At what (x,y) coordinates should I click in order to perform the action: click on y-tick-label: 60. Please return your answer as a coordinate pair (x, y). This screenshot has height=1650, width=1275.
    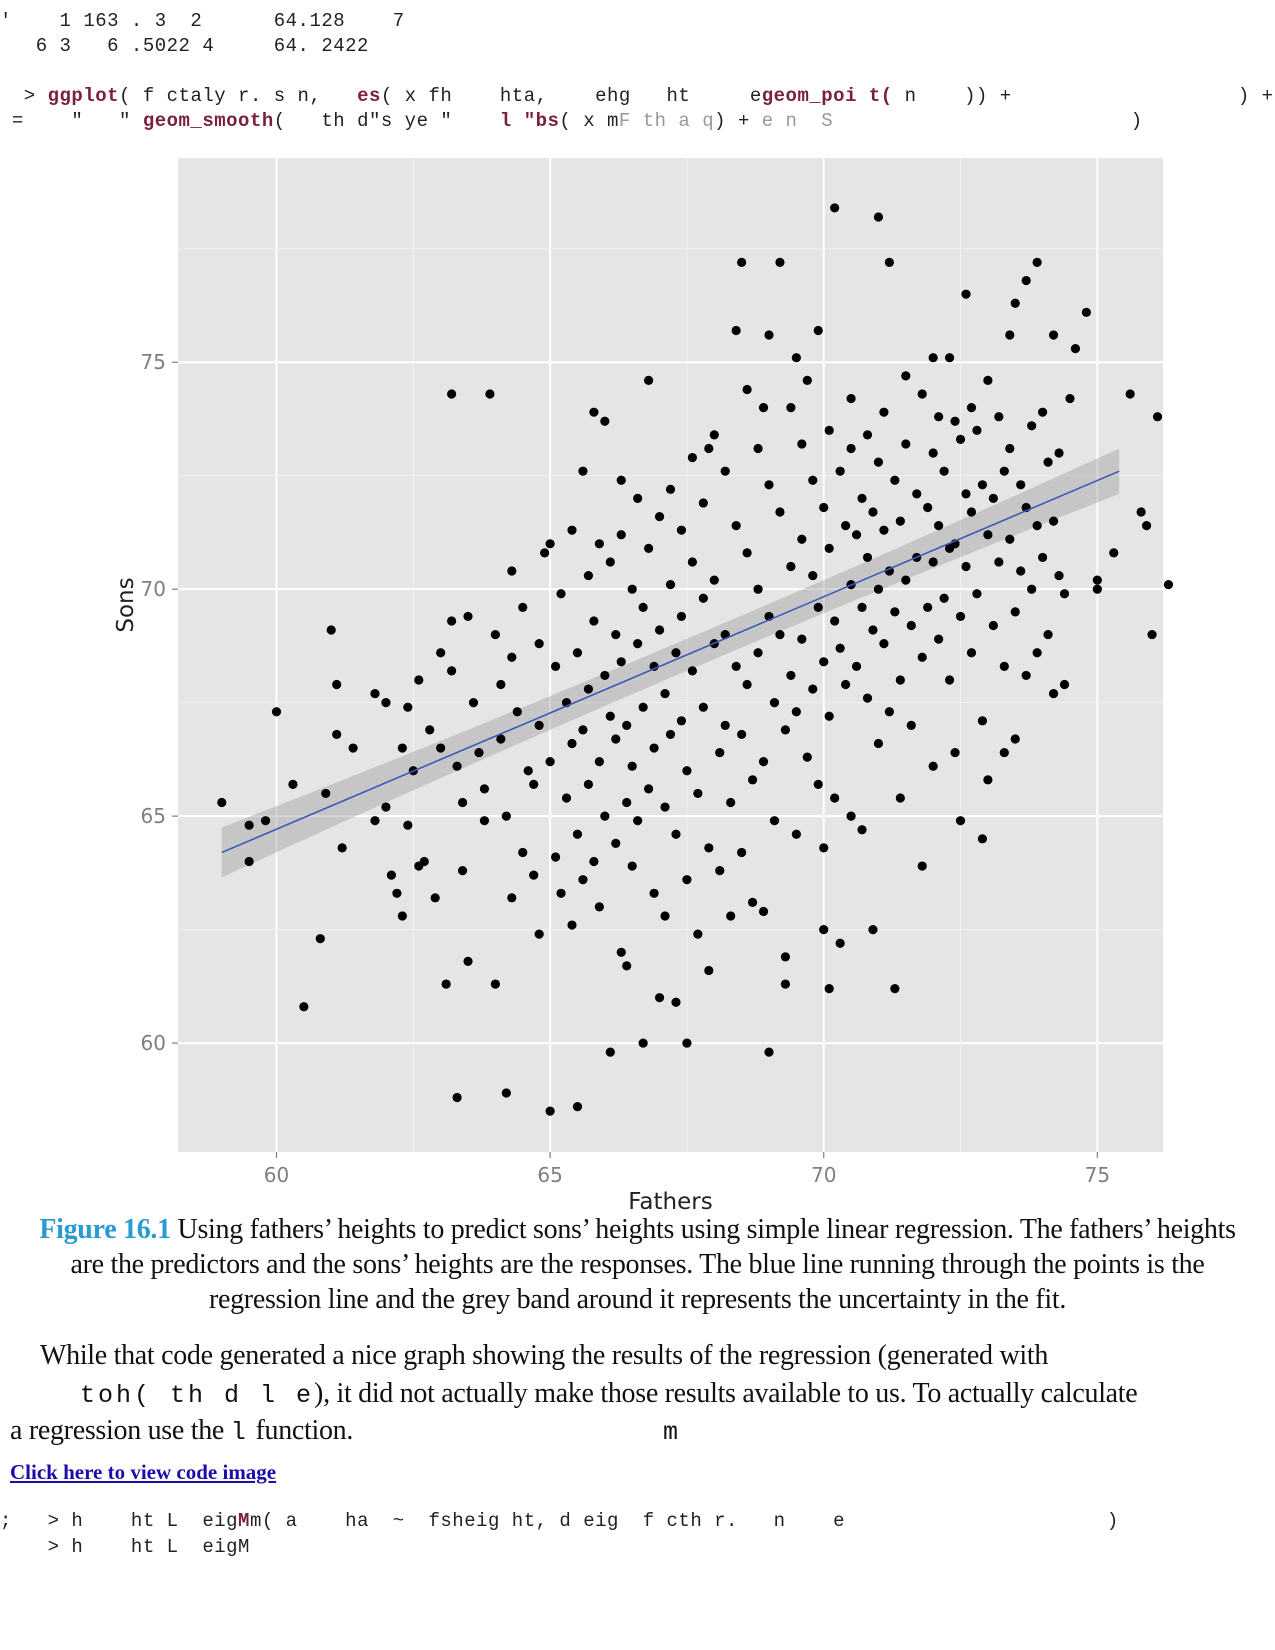
    Looking at the image, I should click on (153, 1043).